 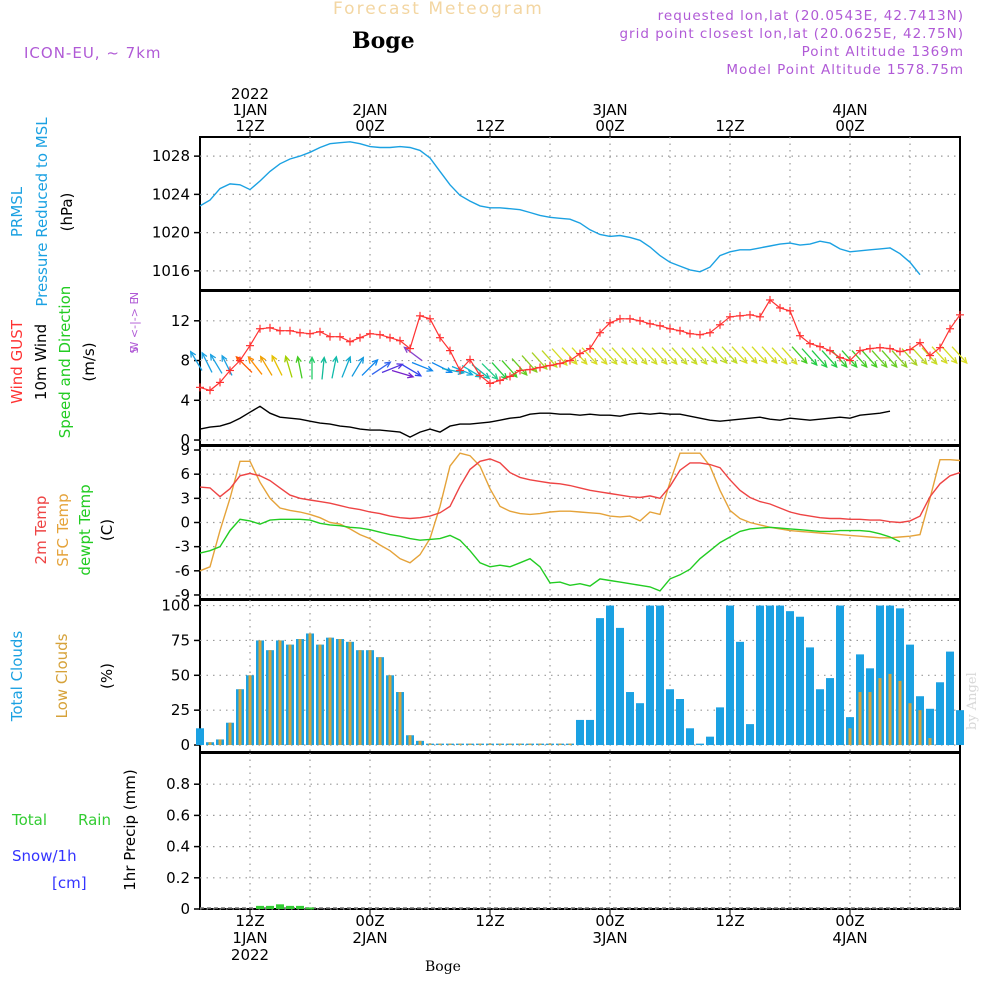 I want to click on panel-axis-label: Speed and Direction, so click(x=65, y=362).